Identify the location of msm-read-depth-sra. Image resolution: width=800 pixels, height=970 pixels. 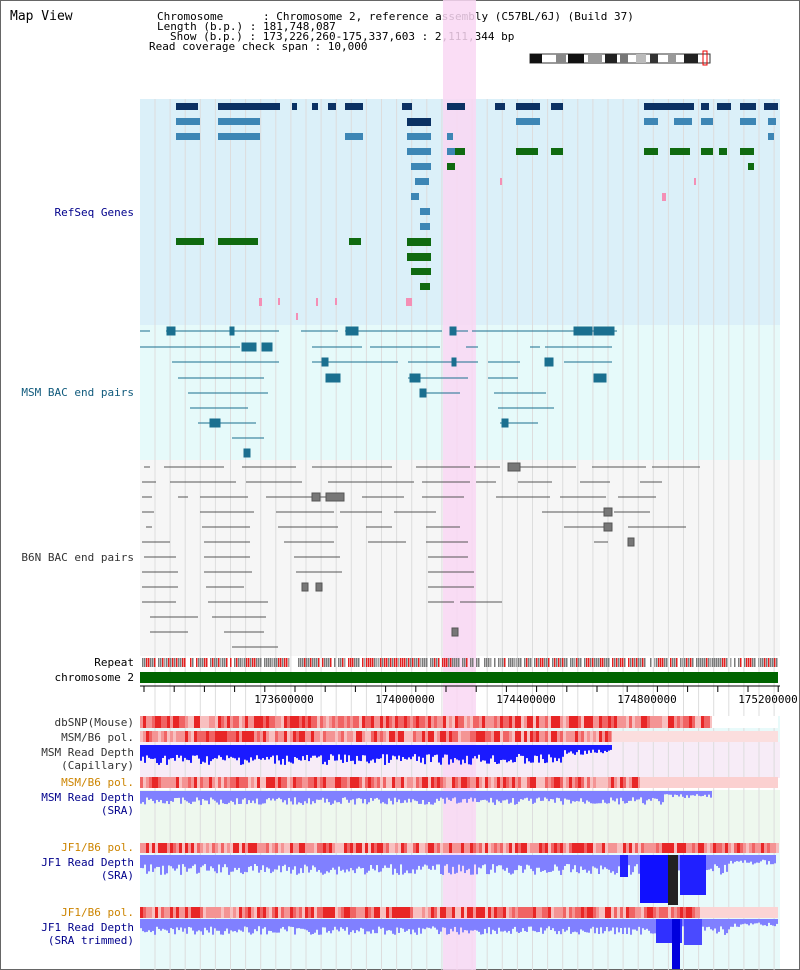
(426, 798).